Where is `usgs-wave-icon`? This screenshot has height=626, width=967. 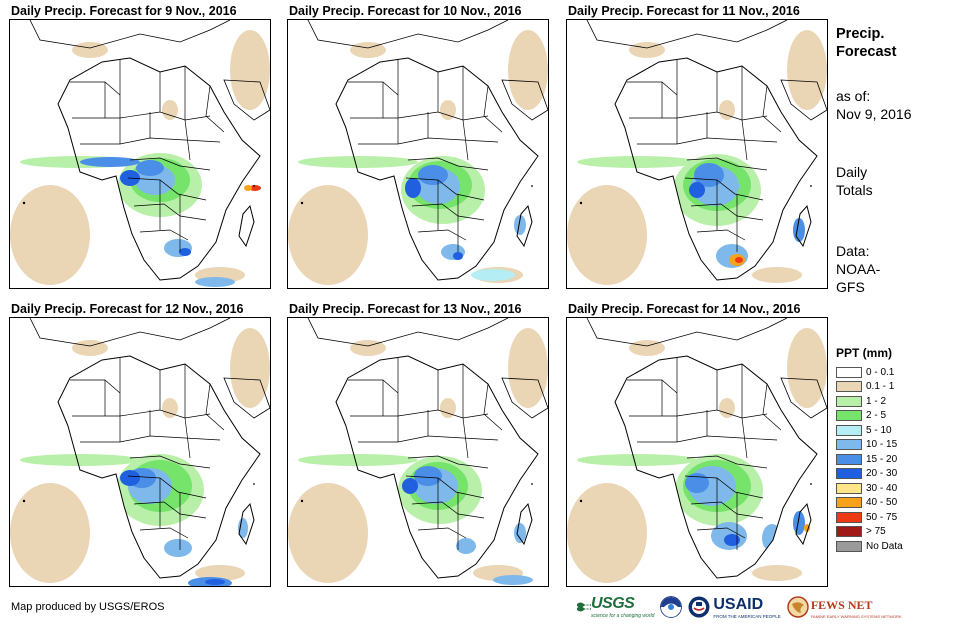
usgs-wave-icon is located at coordinates (584, 607).